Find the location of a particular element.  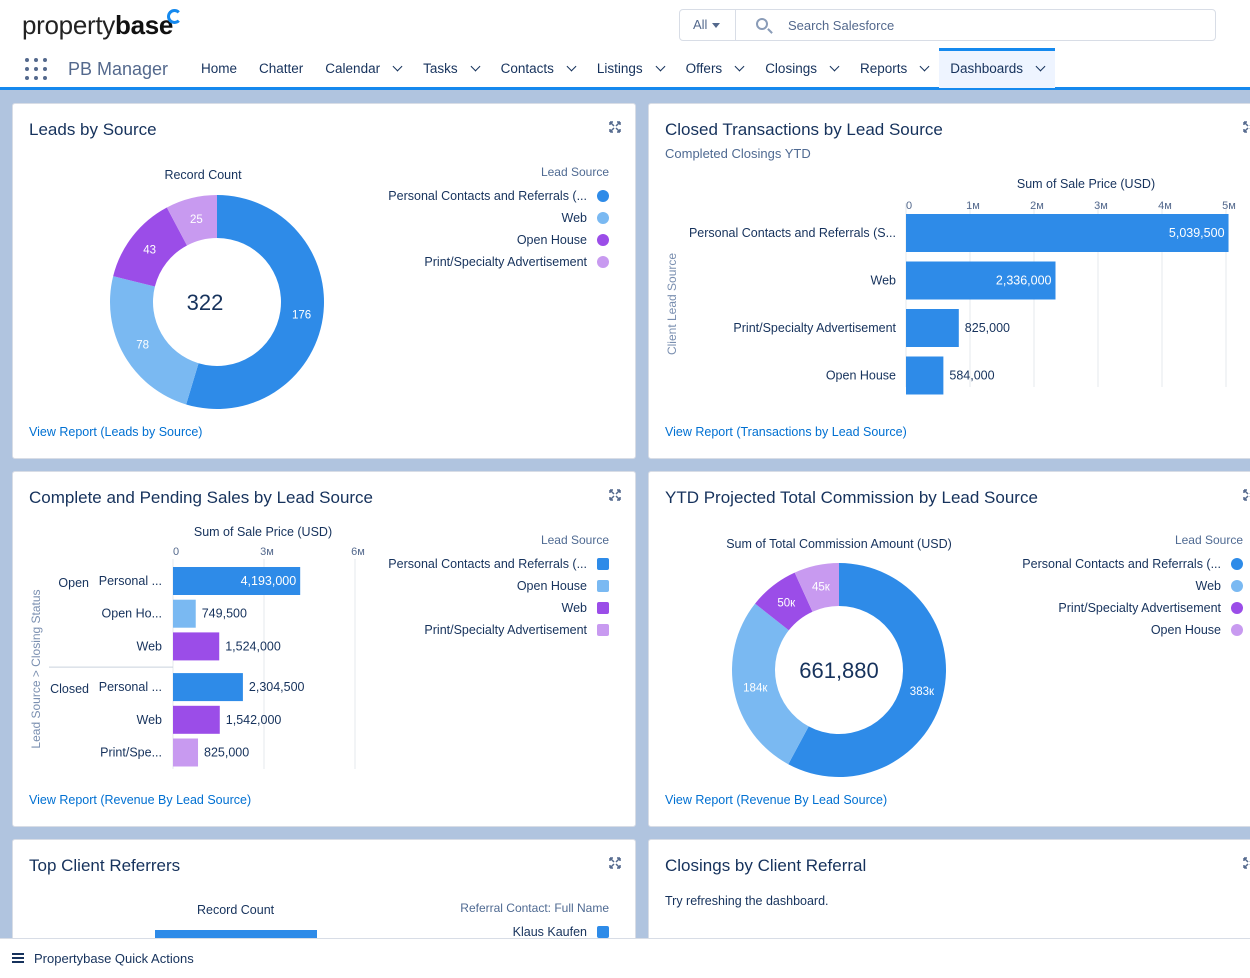

global-search: All Search Salesforce is located at coordinates (947, 25).